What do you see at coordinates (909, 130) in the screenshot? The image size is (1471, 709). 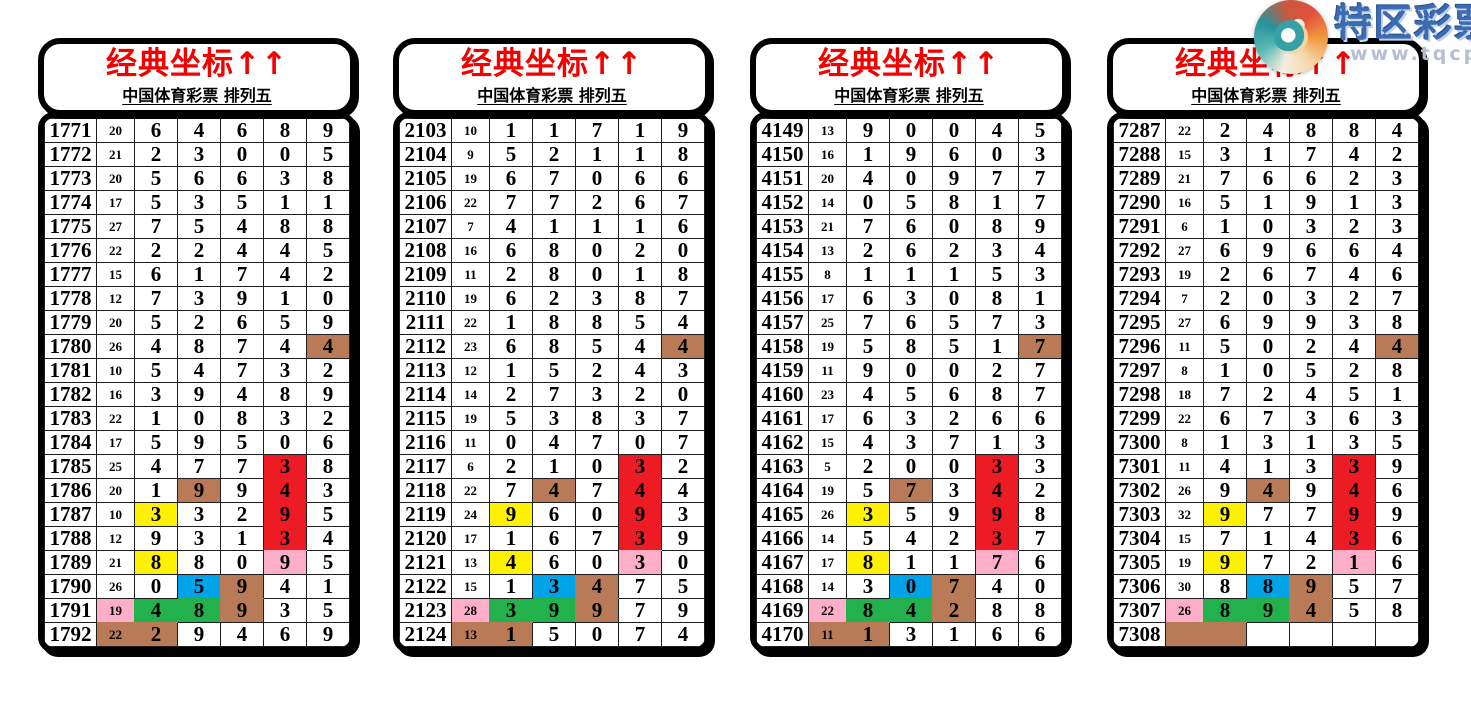 I see `table-row: 4149 13 9 0 0 4 5` at bounding box center [909, 130].